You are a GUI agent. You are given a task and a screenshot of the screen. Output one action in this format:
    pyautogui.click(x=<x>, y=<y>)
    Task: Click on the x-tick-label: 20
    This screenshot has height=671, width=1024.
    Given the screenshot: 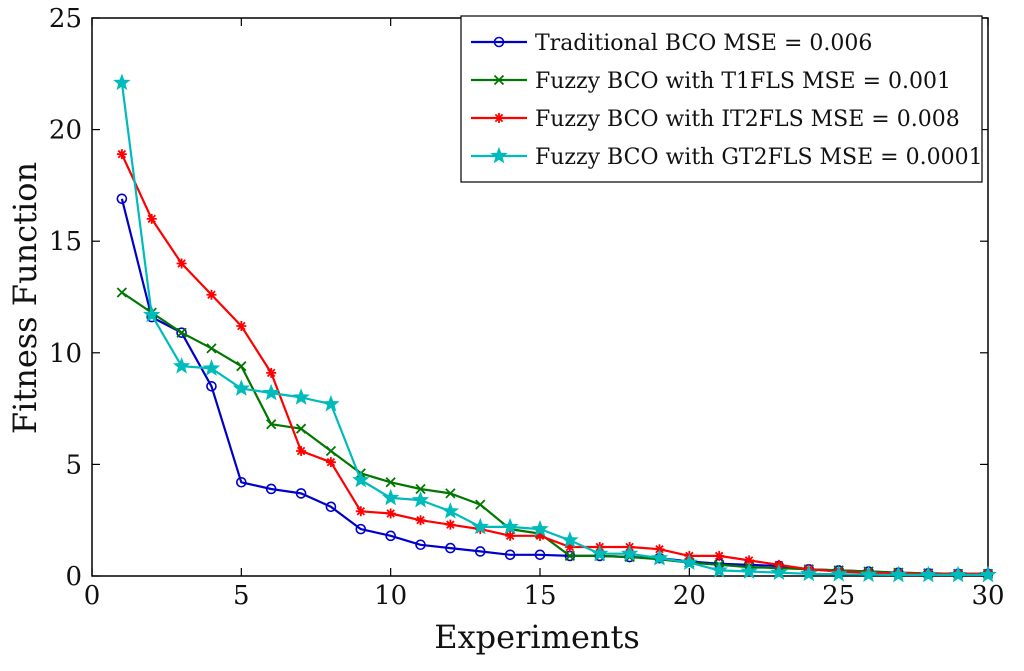 What is the action you would take?
    pyautogui.click(x=689, y=596)
    